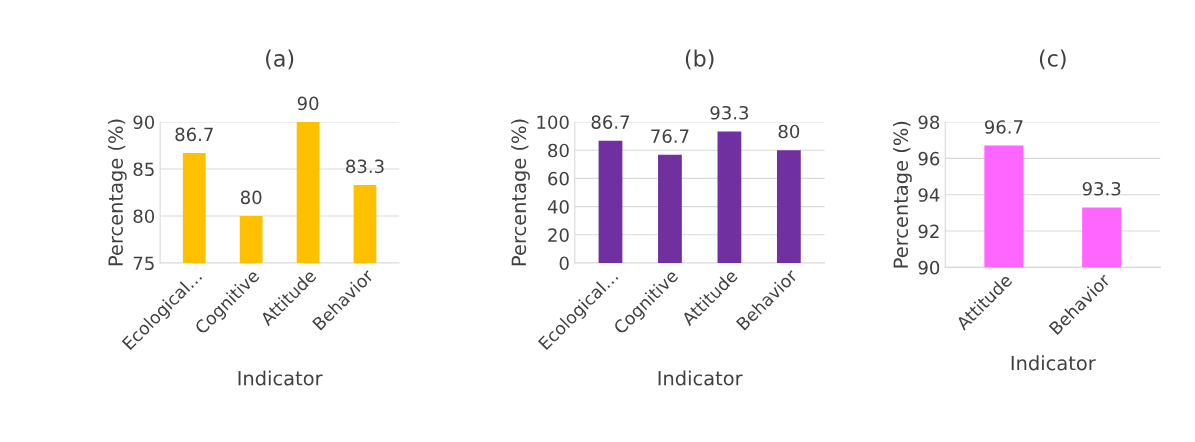 This screenshot has height=442, width=1195. Describe the element at coordinates (558, 178) in the screenshot. I see `y-tick-label: 60` at that location.